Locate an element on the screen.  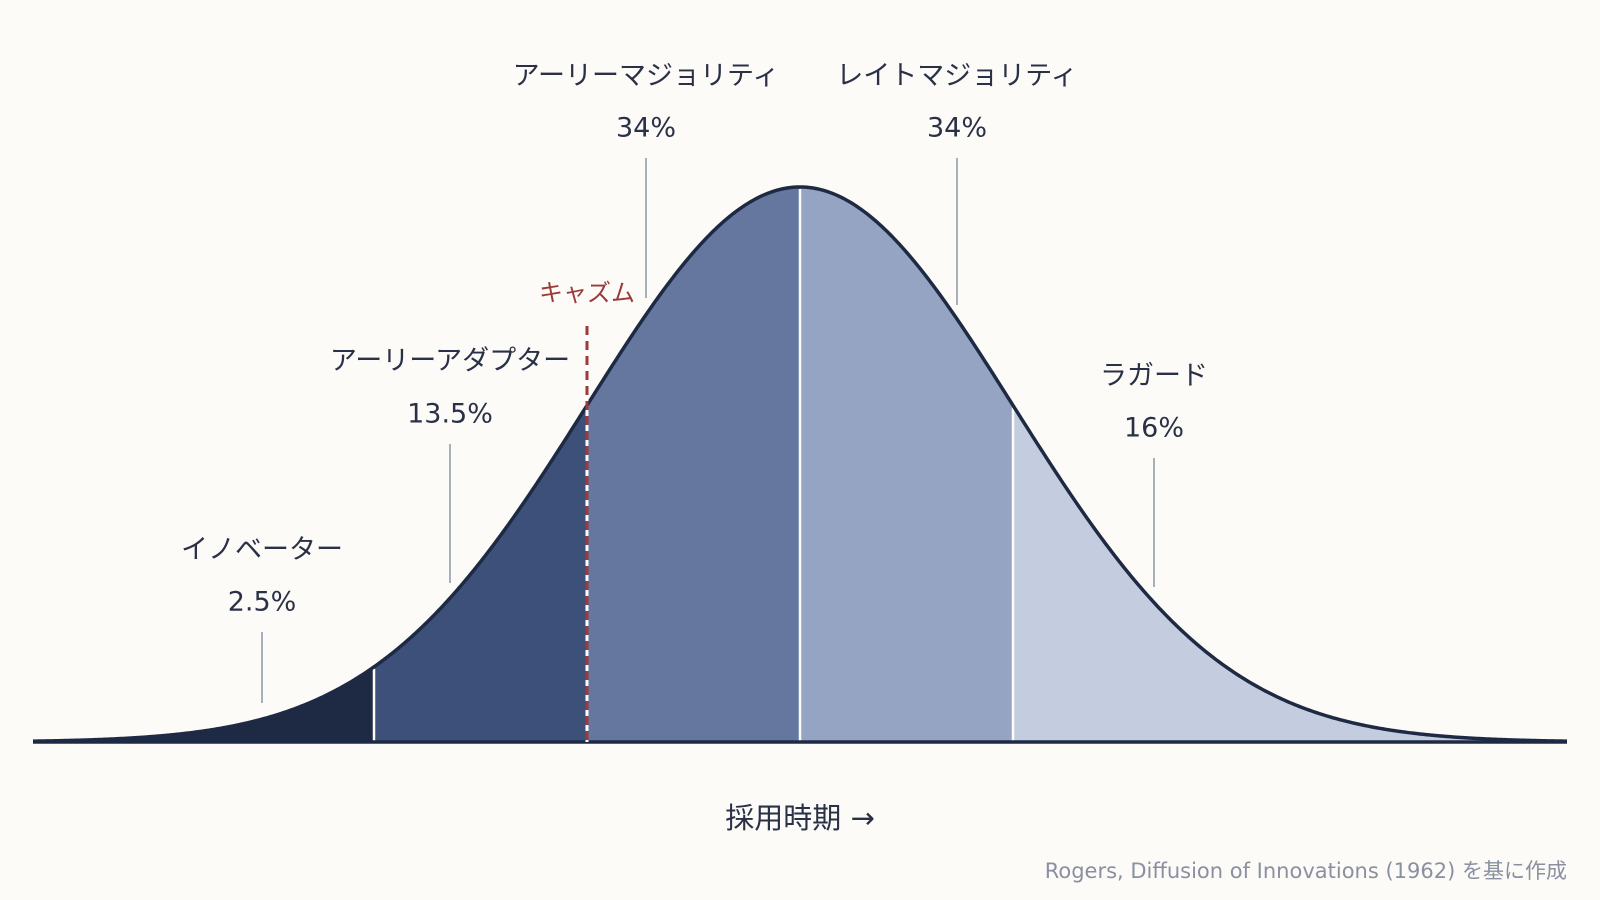
axis-label: 採用時期 → is located at coordinates (800, 818).